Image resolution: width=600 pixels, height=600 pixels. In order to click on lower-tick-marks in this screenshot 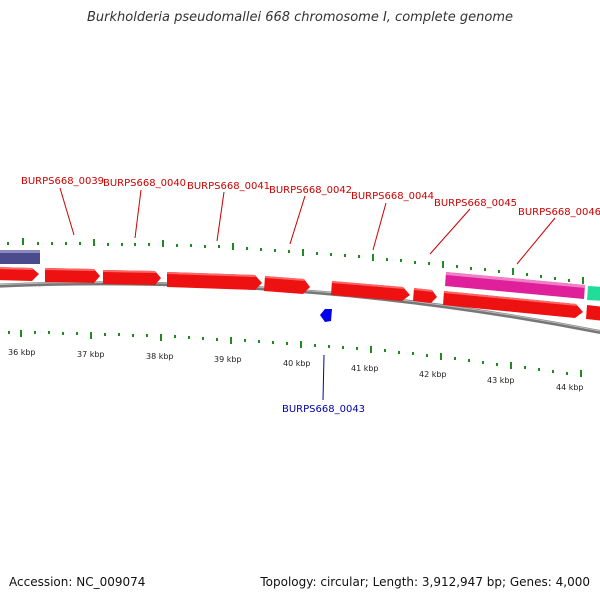, I will do `click(295, 353)`.